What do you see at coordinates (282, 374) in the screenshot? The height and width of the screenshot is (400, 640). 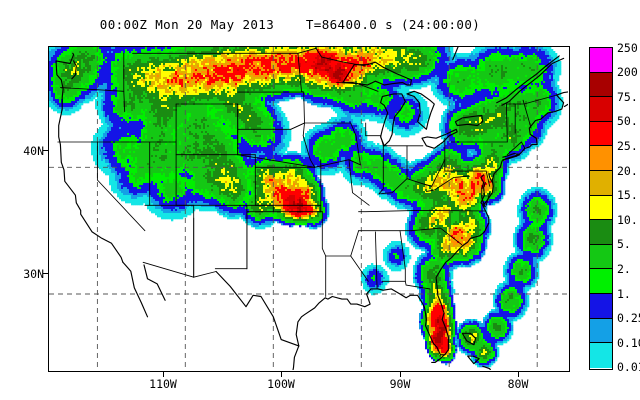 I see `x-tick-mark-100w` at bounding box center [282, 374].